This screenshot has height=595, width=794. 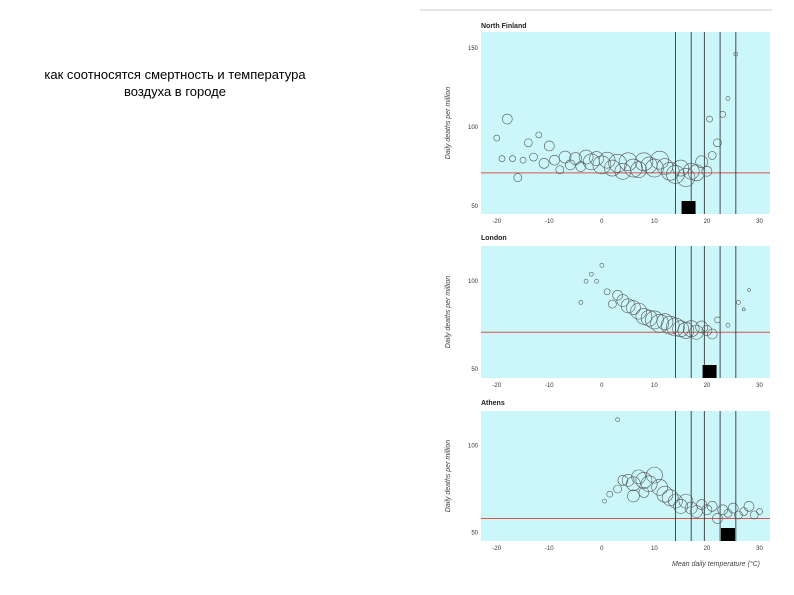 What do you see at coordinates (504, 26) in the screenshot?
I see `panel-1-title: North Finland` at bounding box center [504, 26].